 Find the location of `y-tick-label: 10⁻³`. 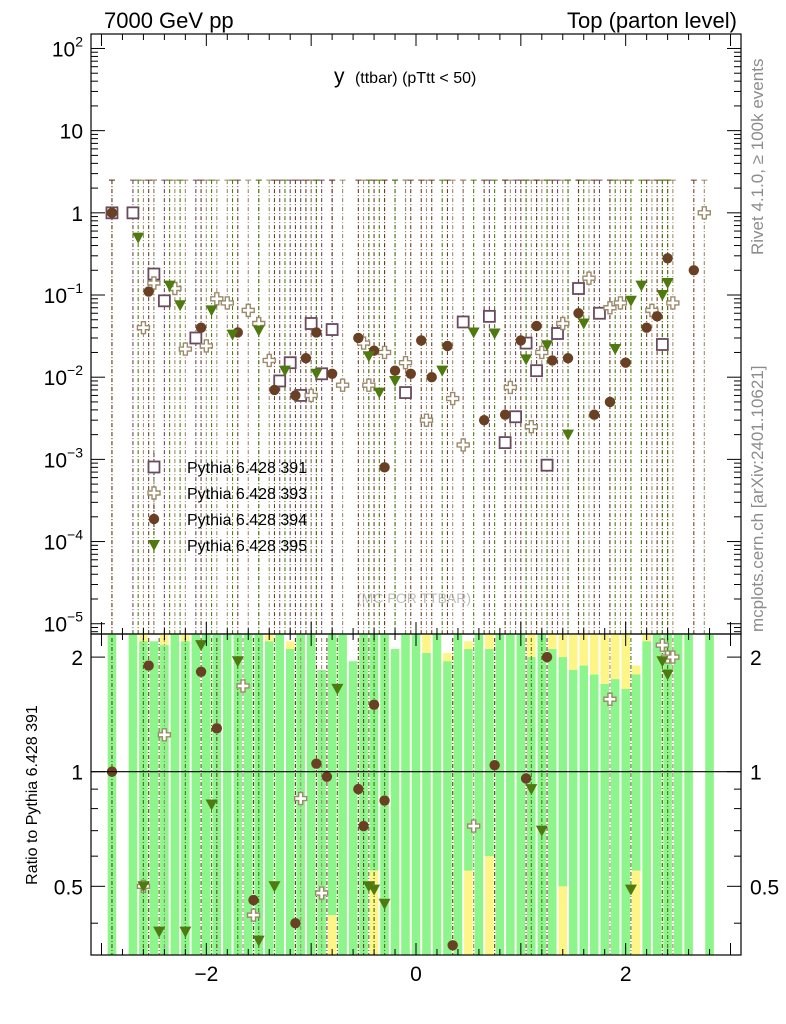

y-tick-label: 10⁻³ is located at coordinates (64, 458).